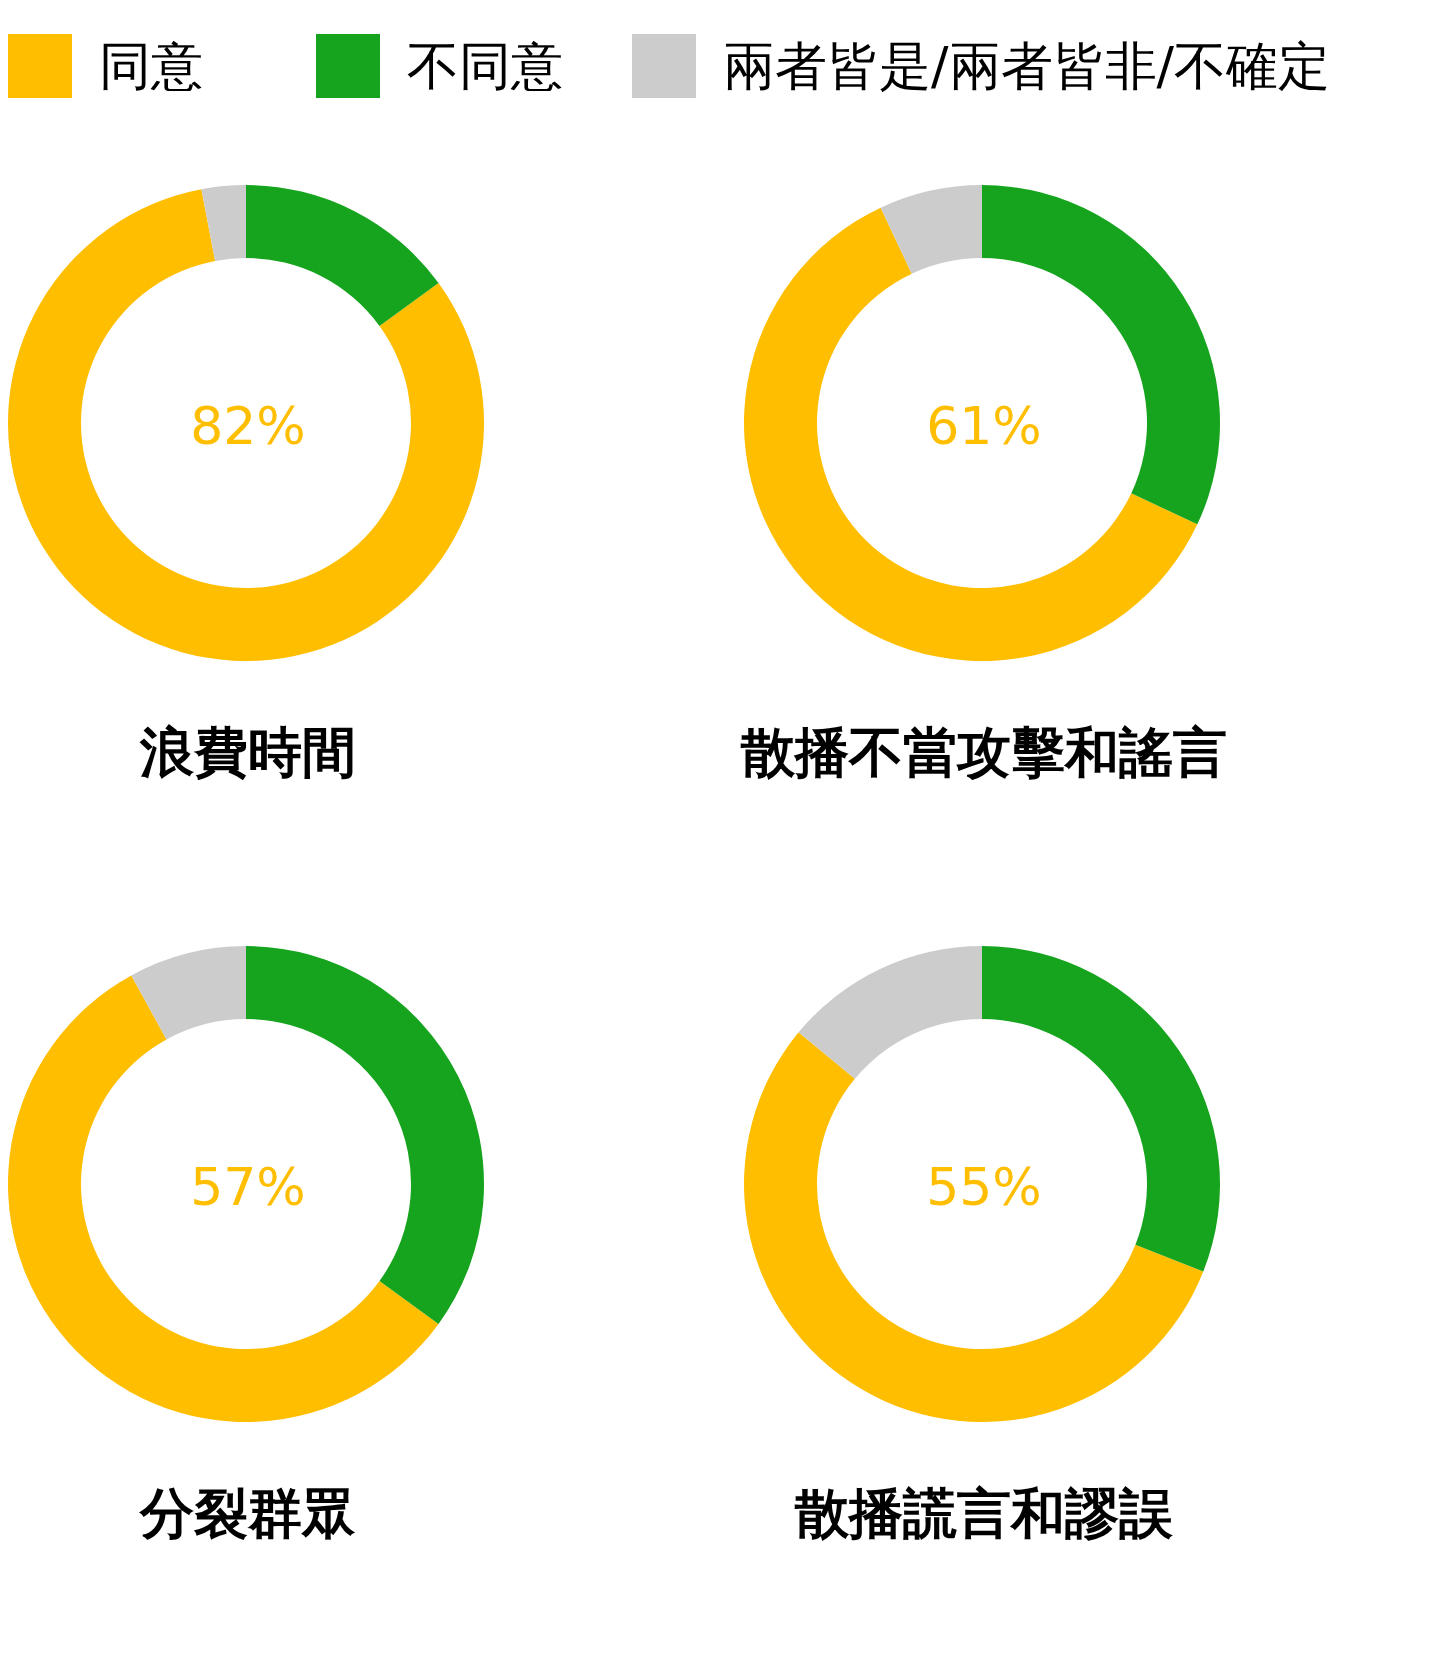 The height and width of the screenshot is (1668, 1440). I want to click on data-label: 82%, so click(248, 426).